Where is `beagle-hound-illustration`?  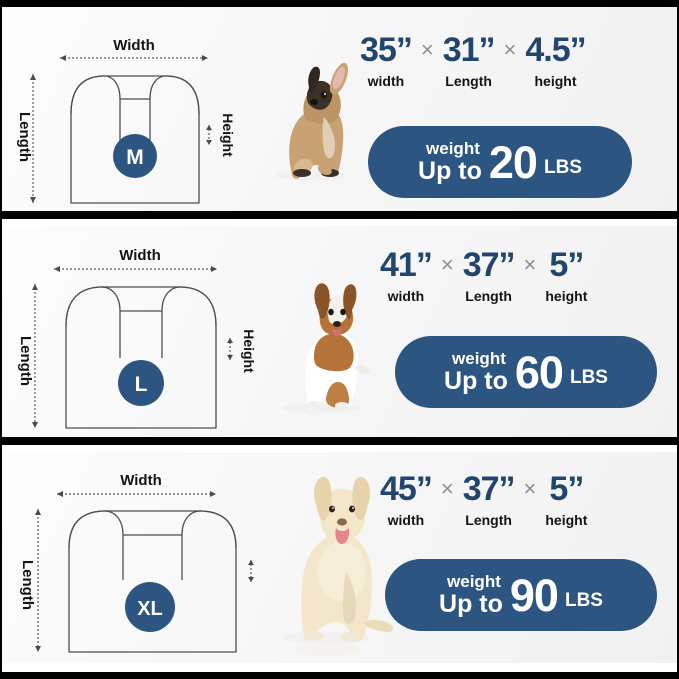
beagle-hound-illustration is located at coordinates (326, 348).